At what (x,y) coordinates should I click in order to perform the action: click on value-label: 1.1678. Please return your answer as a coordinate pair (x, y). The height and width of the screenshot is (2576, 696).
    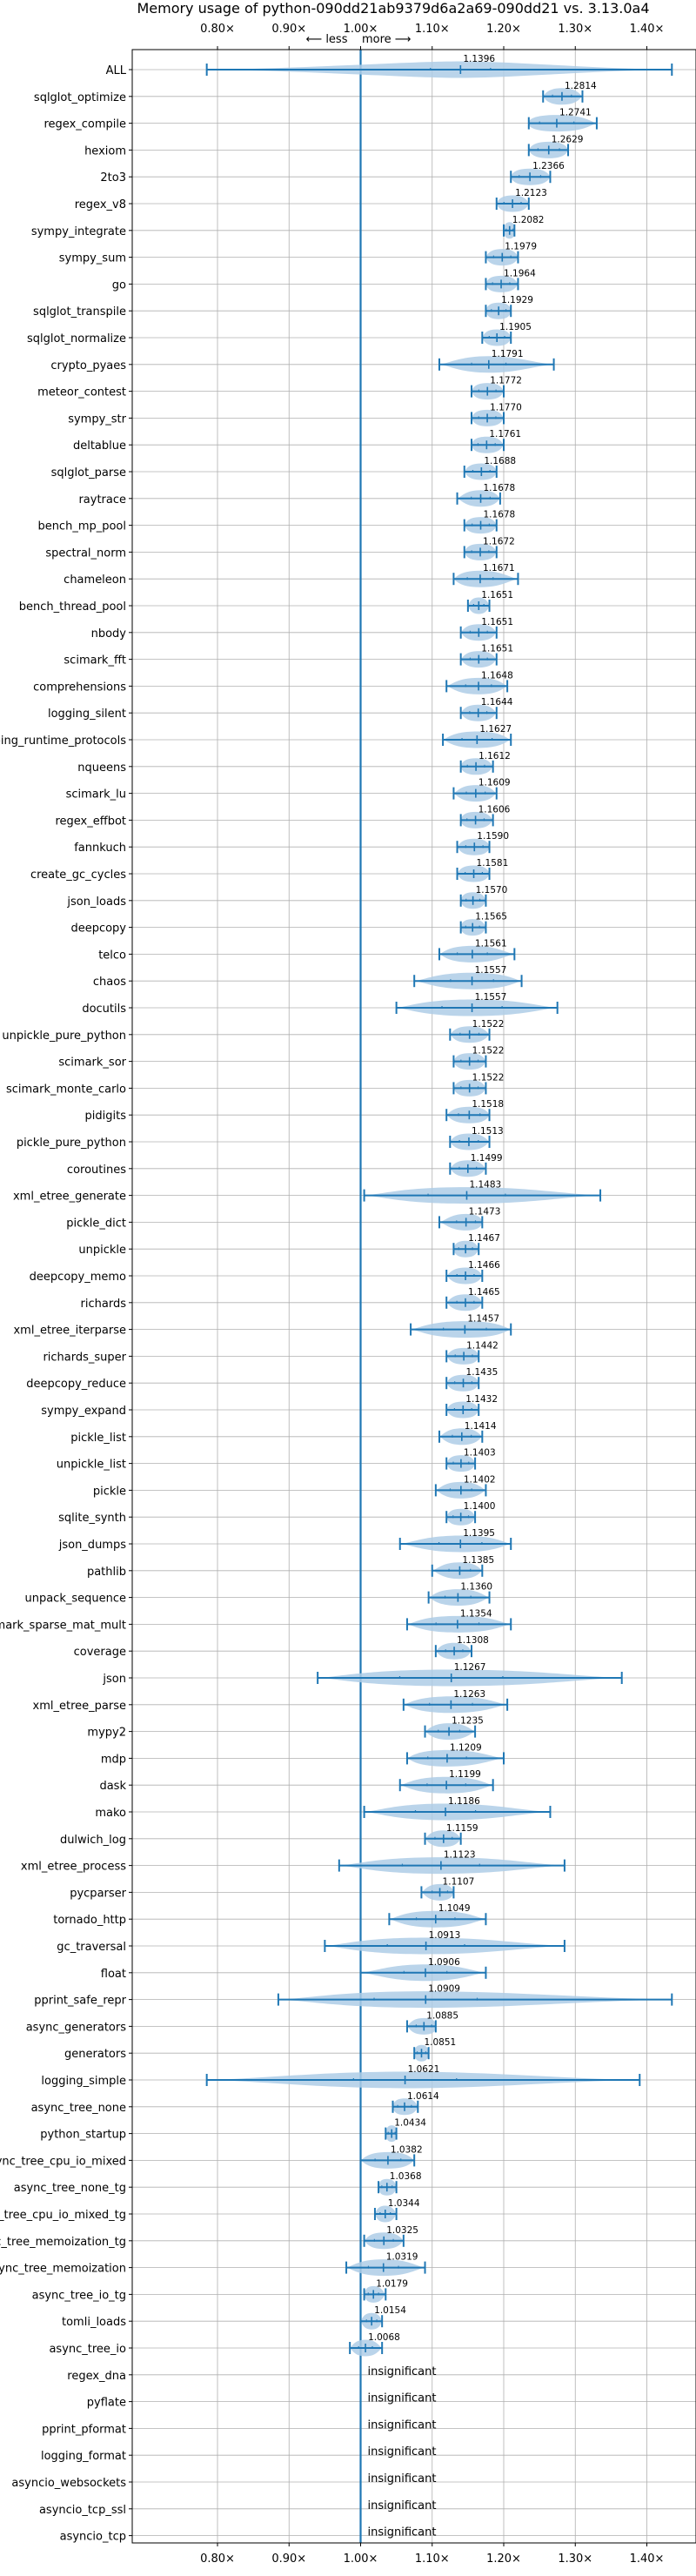
    Looking at the image, I should click on (500, 488).